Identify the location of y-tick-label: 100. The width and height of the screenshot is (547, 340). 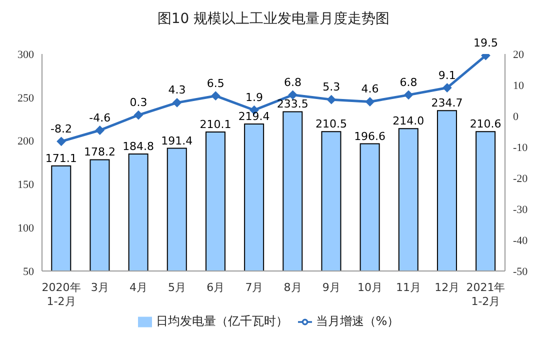
(26, 228).